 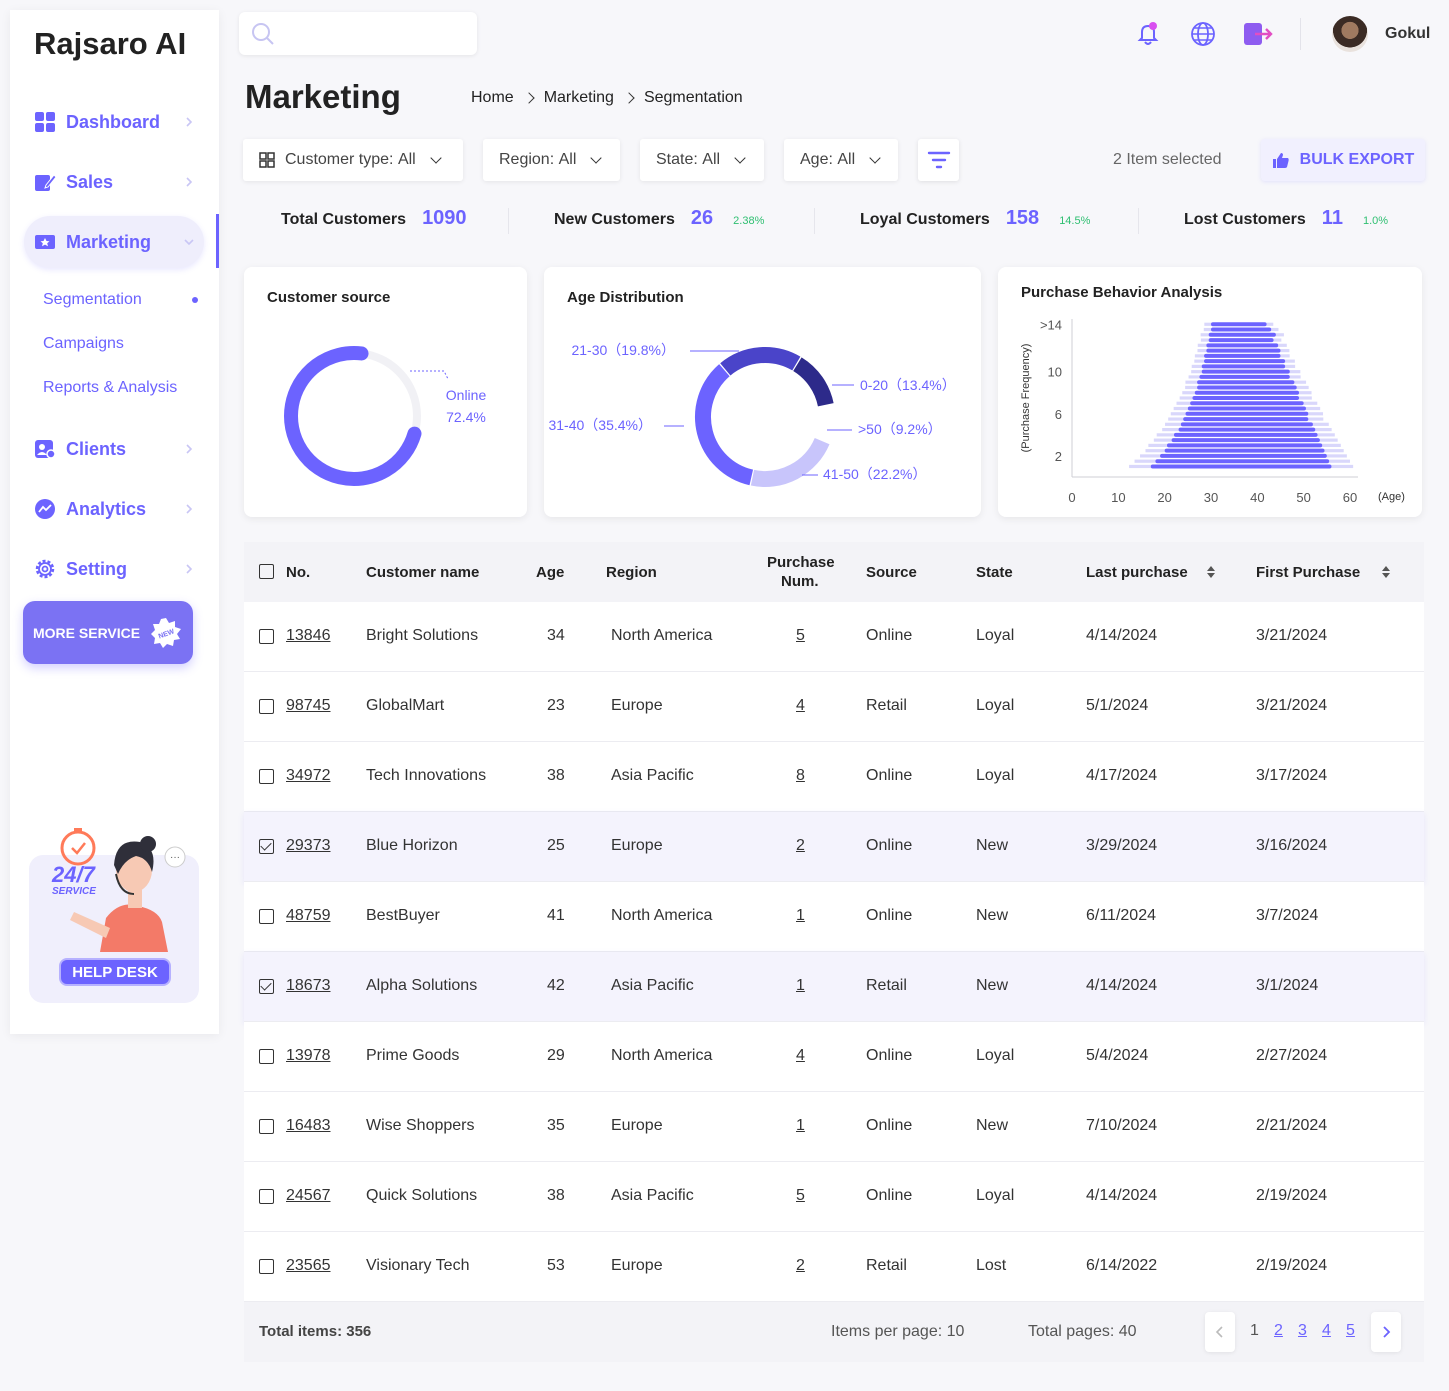 What do you see at coordinates (308, 1195) in the screenshot?
I see `cell-no: 24567` at bounding box center [308, 1195].